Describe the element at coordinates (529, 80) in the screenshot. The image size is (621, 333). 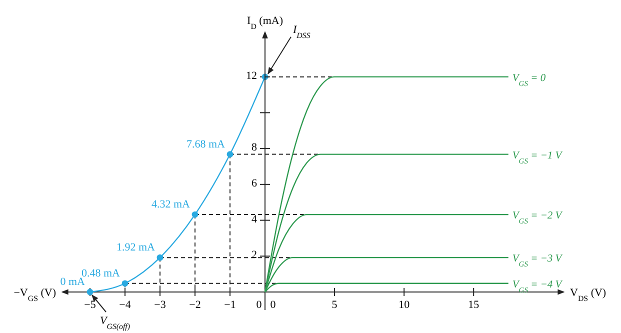
I see `series-label: V$_{GS}$ = 0` at that location.